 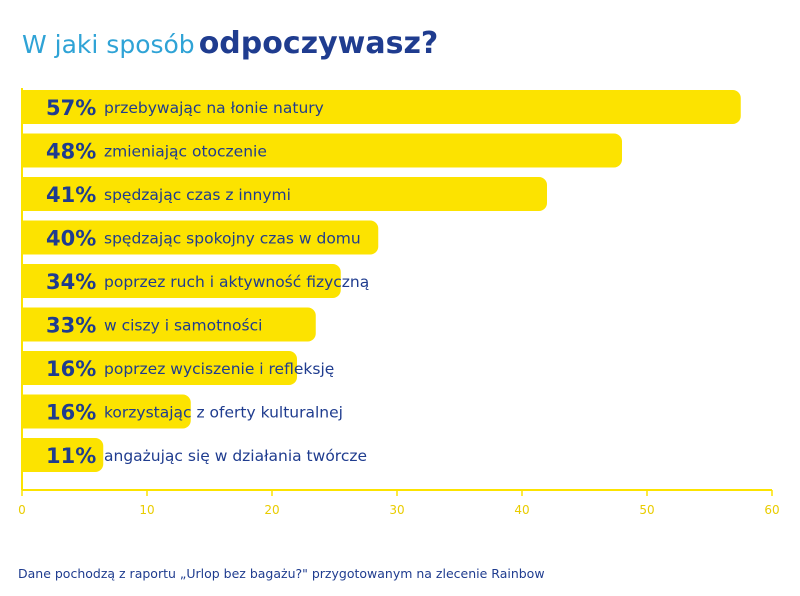 I want to click on x-tick-label: 0, so click(x=22, y=510).